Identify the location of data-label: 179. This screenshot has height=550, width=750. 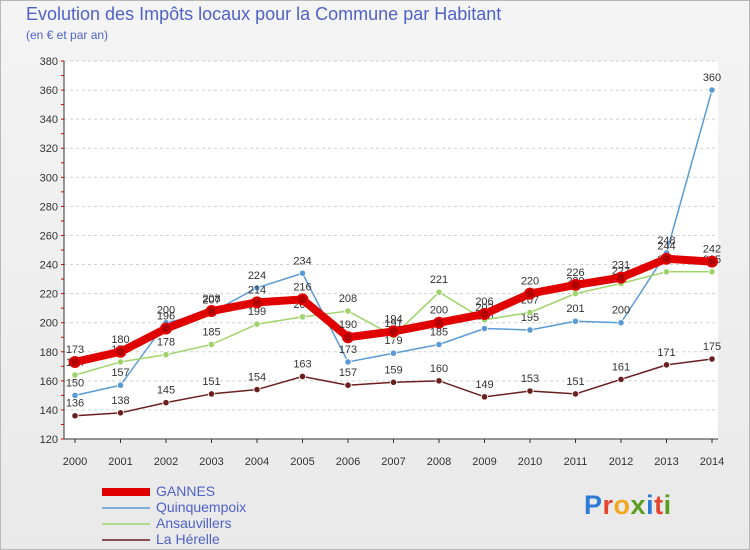
(393, 341).